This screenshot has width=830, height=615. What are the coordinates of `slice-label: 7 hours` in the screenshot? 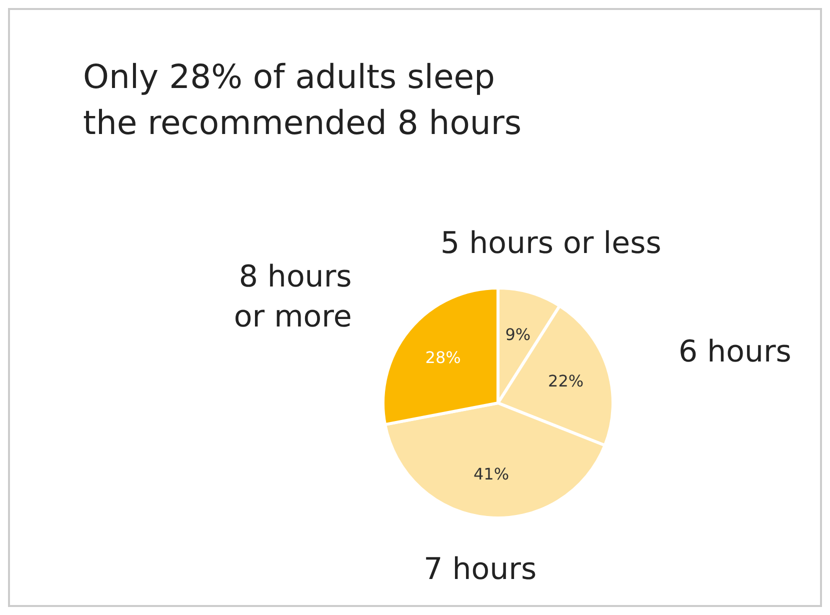 It's located at (480, 569).